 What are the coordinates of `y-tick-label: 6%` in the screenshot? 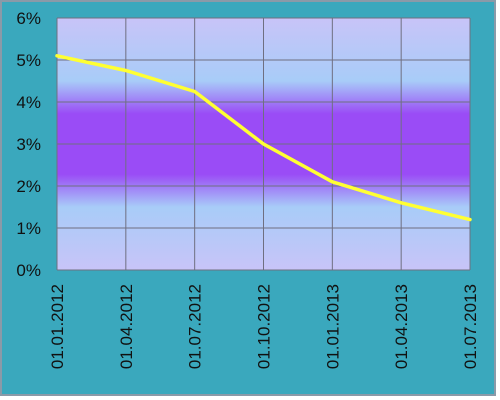 It's located at (28, 18).